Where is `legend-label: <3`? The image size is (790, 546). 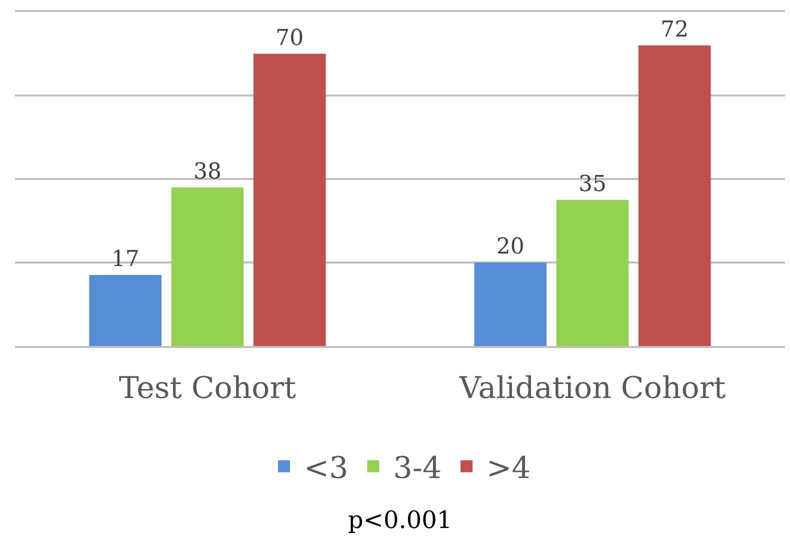 legend-label: <3 is located at coordinates (326, 468).